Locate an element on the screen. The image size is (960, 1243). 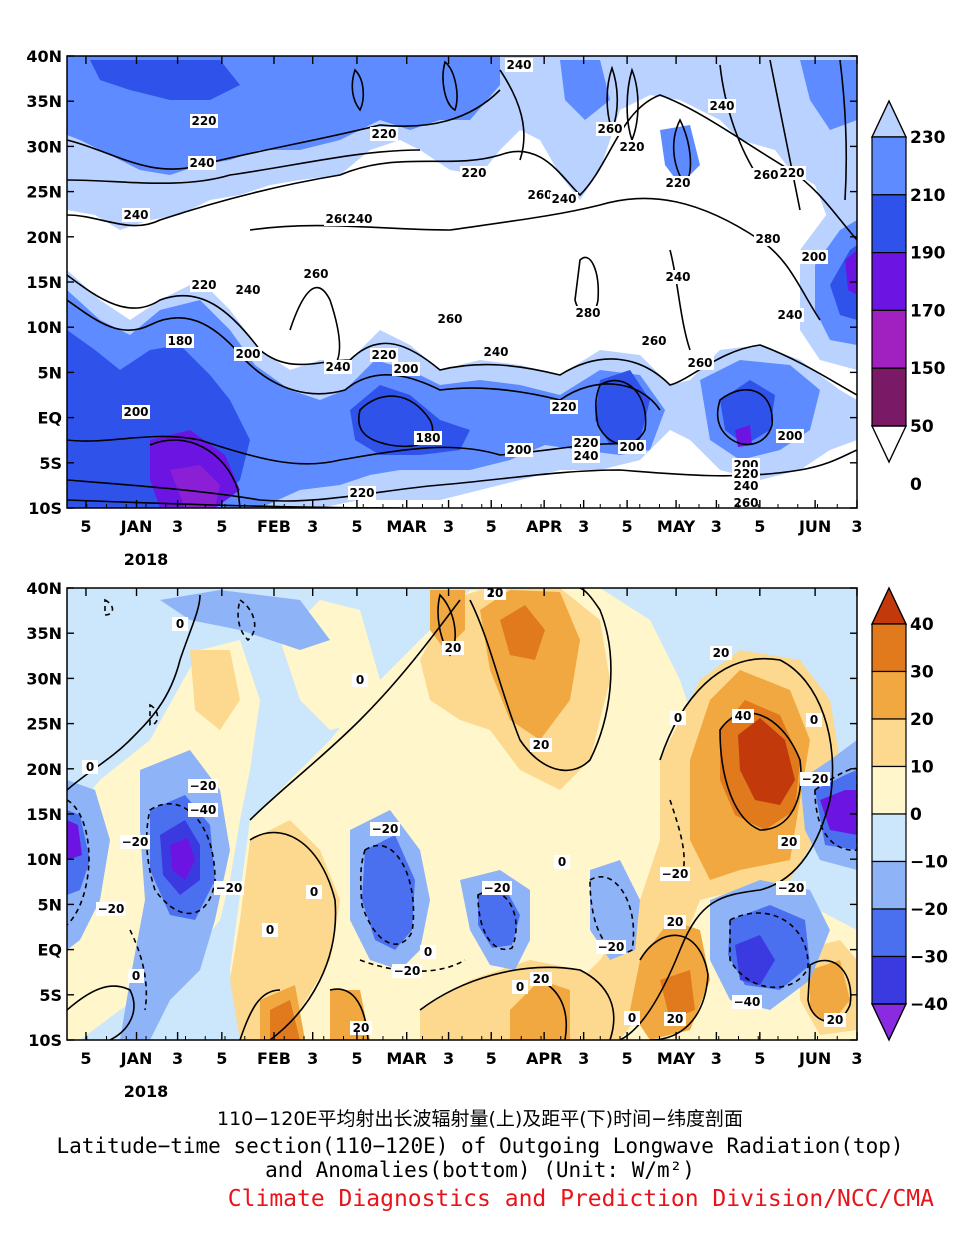
anomaly-colorbar: 40 30 20 10 0 −10 −20 −30 −40 is located at coordinates (909, 814).